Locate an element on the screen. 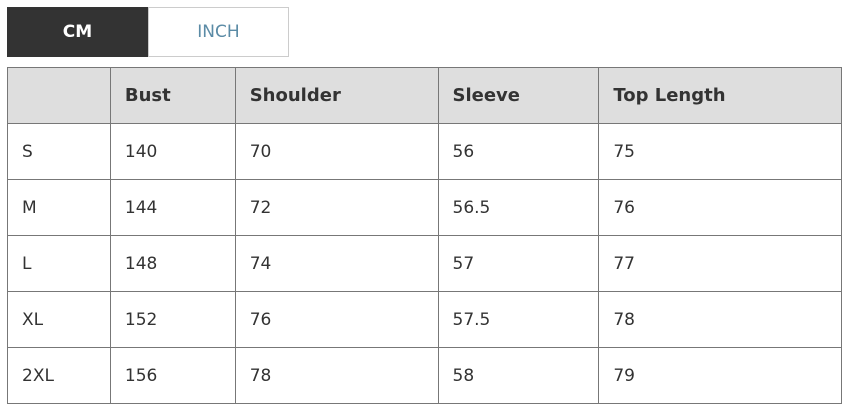  column-header: Sleeve is located at coordinates (518, 95).